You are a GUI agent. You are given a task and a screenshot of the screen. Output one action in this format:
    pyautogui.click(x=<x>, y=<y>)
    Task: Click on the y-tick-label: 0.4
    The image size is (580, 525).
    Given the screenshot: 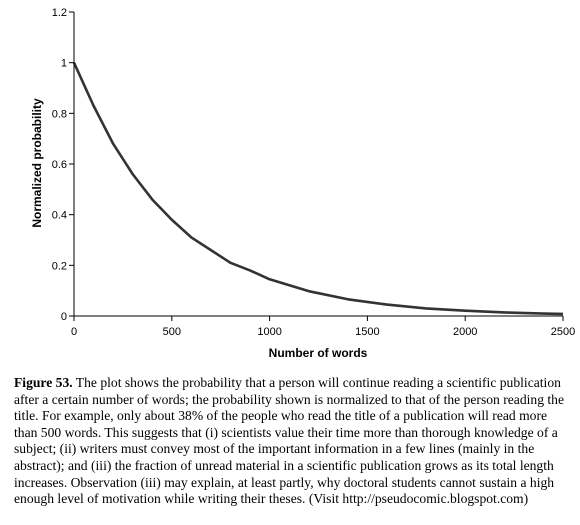 What is the action you would take?
    pyautogui.click(x=59, y=216)
    